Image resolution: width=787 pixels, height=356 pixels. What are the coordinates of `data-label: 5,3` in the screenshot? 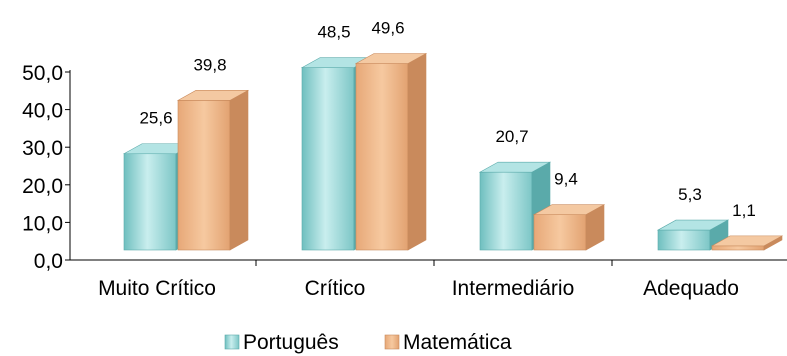 It's located at (690, 194).